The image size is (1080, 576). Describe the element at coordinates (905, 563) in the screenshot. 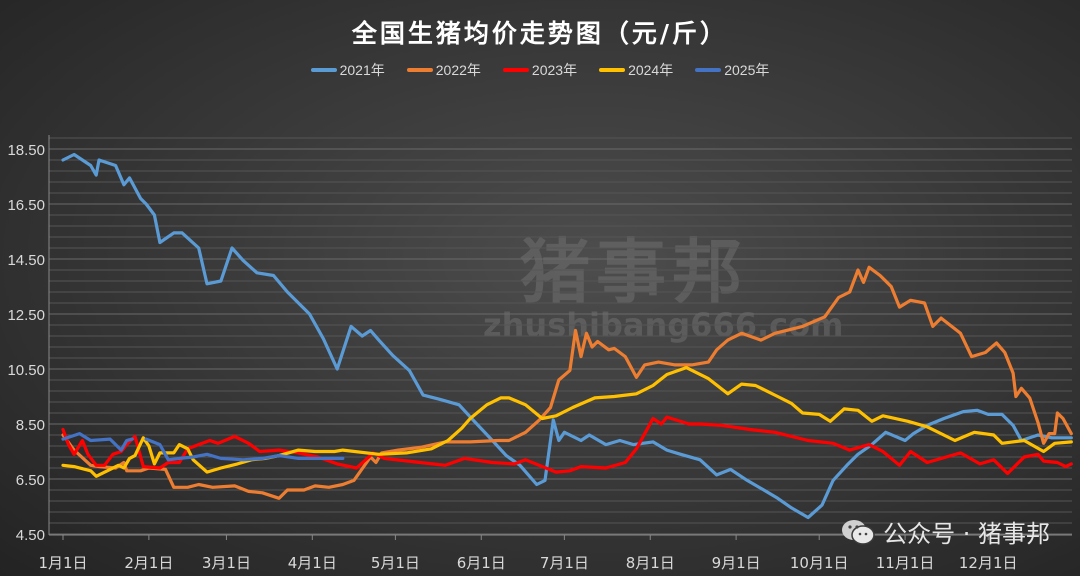

I see `x-tick-label: 11月1日` at that location.